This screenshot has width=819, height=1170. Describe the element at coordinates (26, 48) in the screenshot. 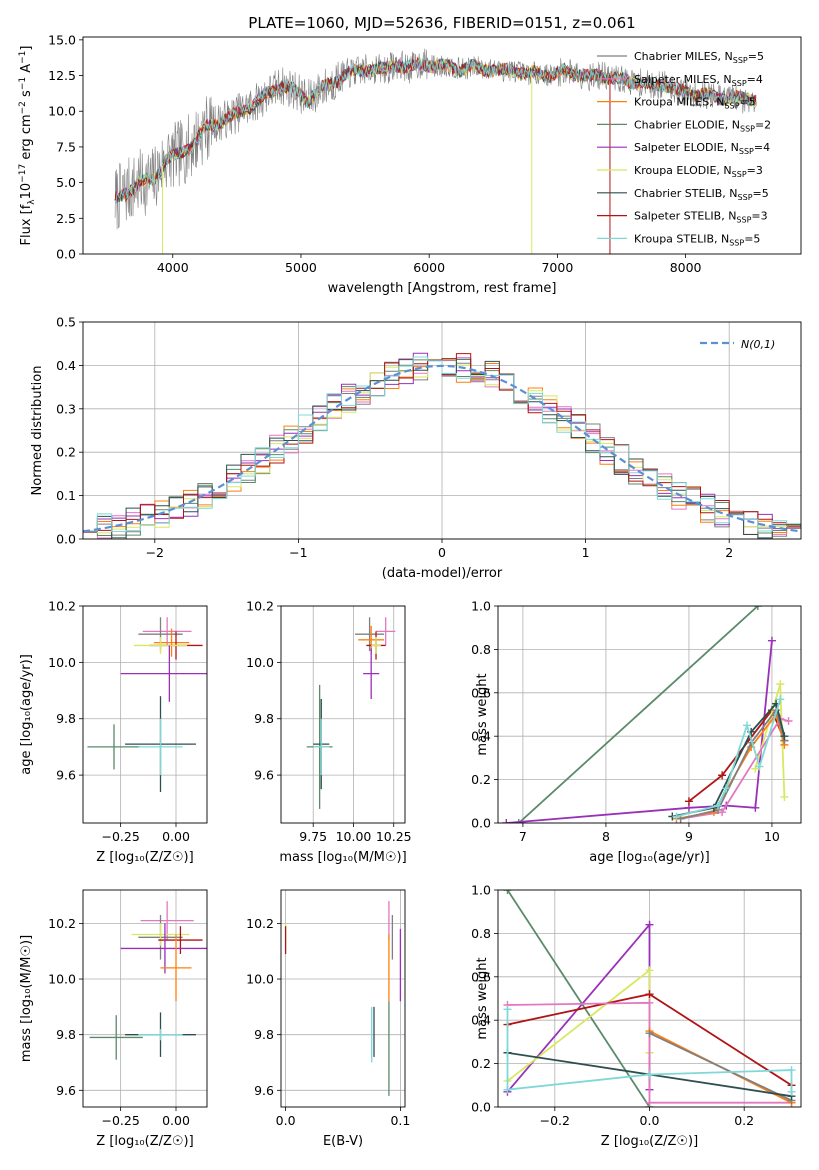

I see `y-label-part: ]` at that location.